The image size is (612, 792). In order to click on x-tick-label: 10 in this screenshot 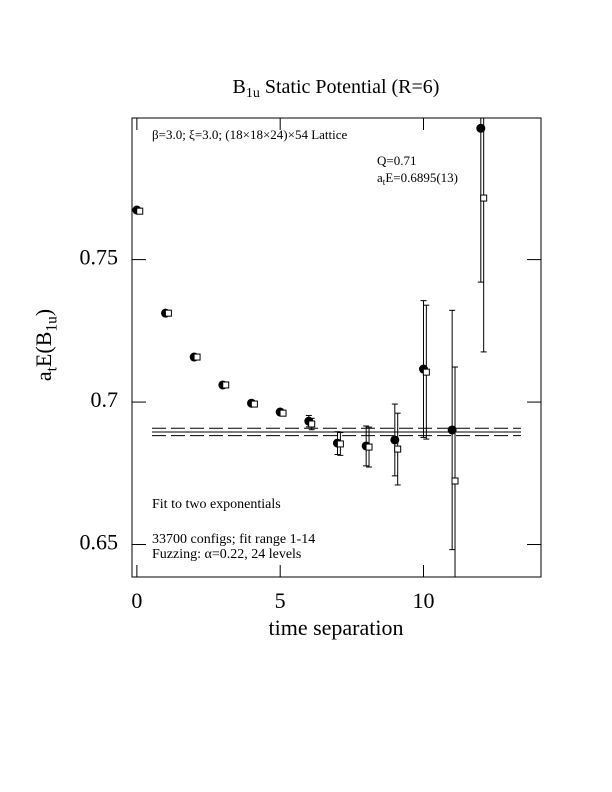, I will do `click(423, 600)`.